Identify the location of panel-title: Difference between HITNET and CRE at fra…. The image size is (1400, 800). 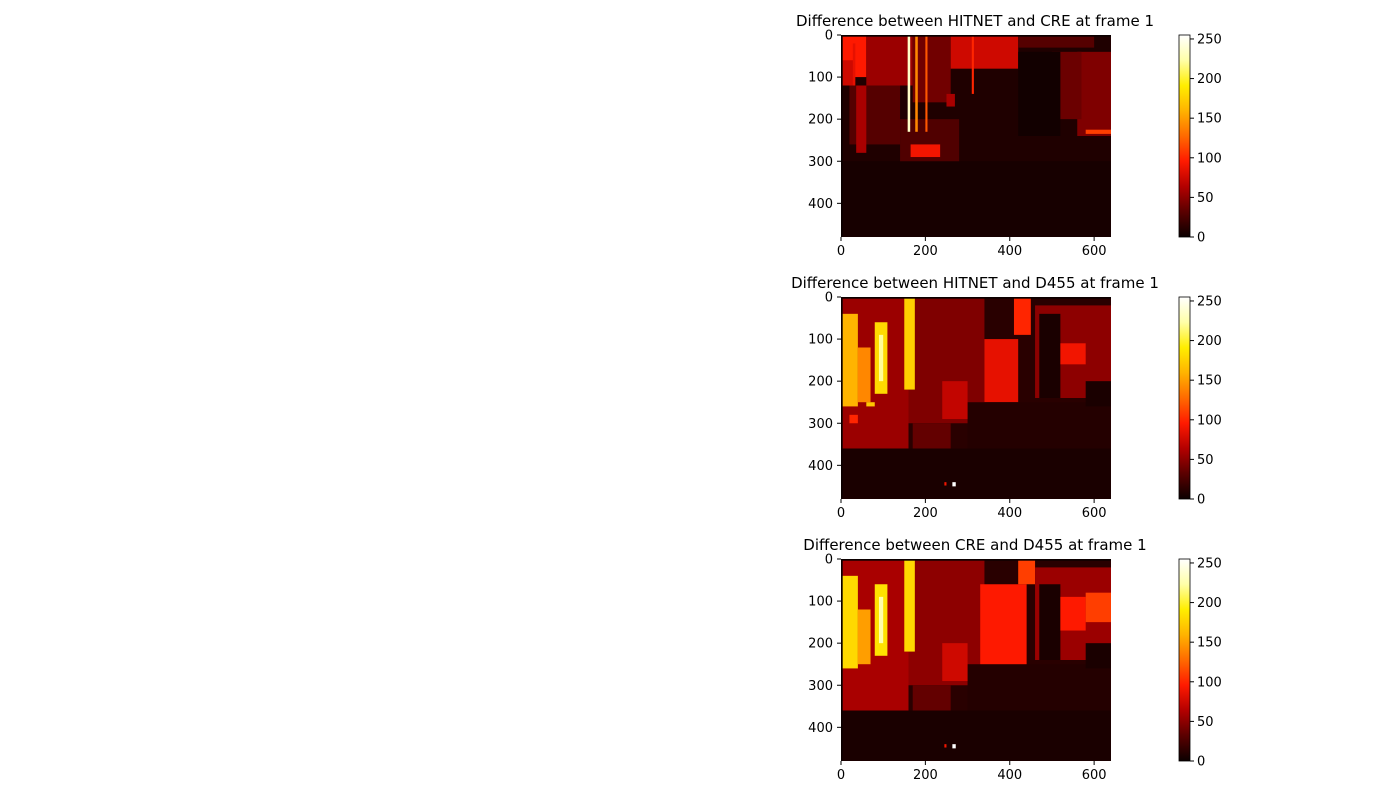
(975, 21).